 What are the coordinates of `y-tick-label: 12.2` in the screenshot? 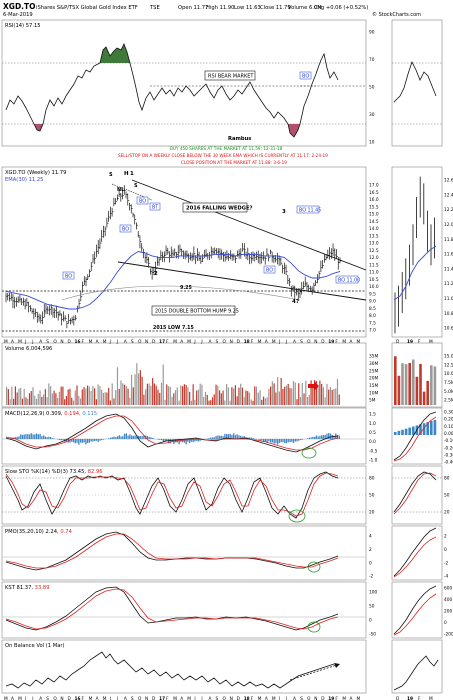 It's located at (448, 210).